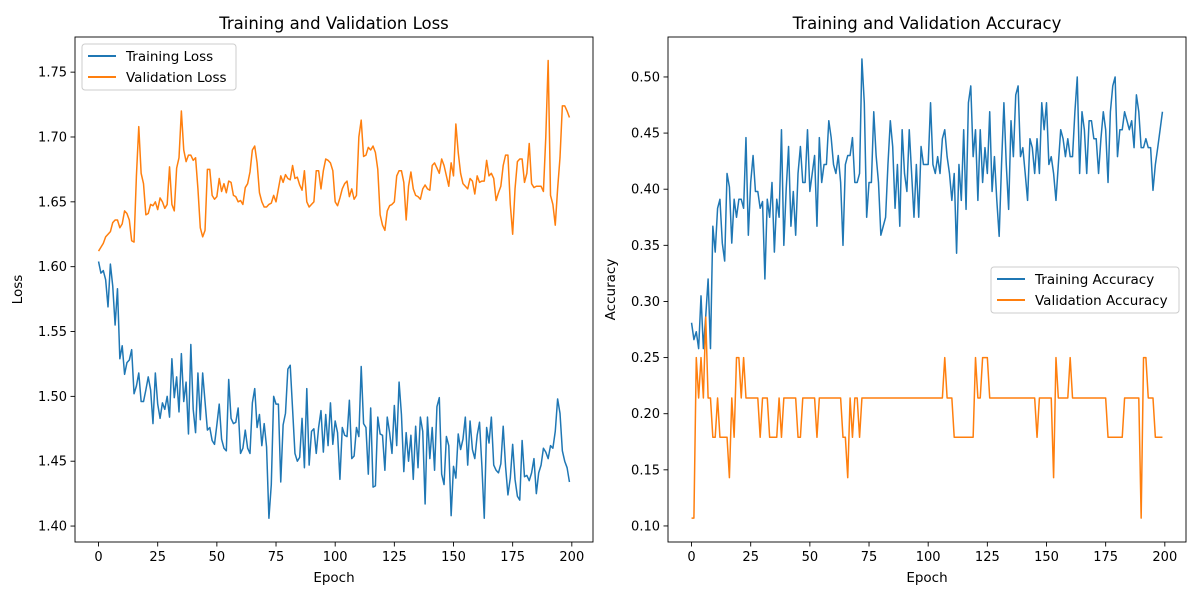 This screenshot has height=600, width=1200. What do you see at coordinates (645, 470) in the screenshot?
I see `y-tick-label: 0.15` at bounding box center [645, 470].